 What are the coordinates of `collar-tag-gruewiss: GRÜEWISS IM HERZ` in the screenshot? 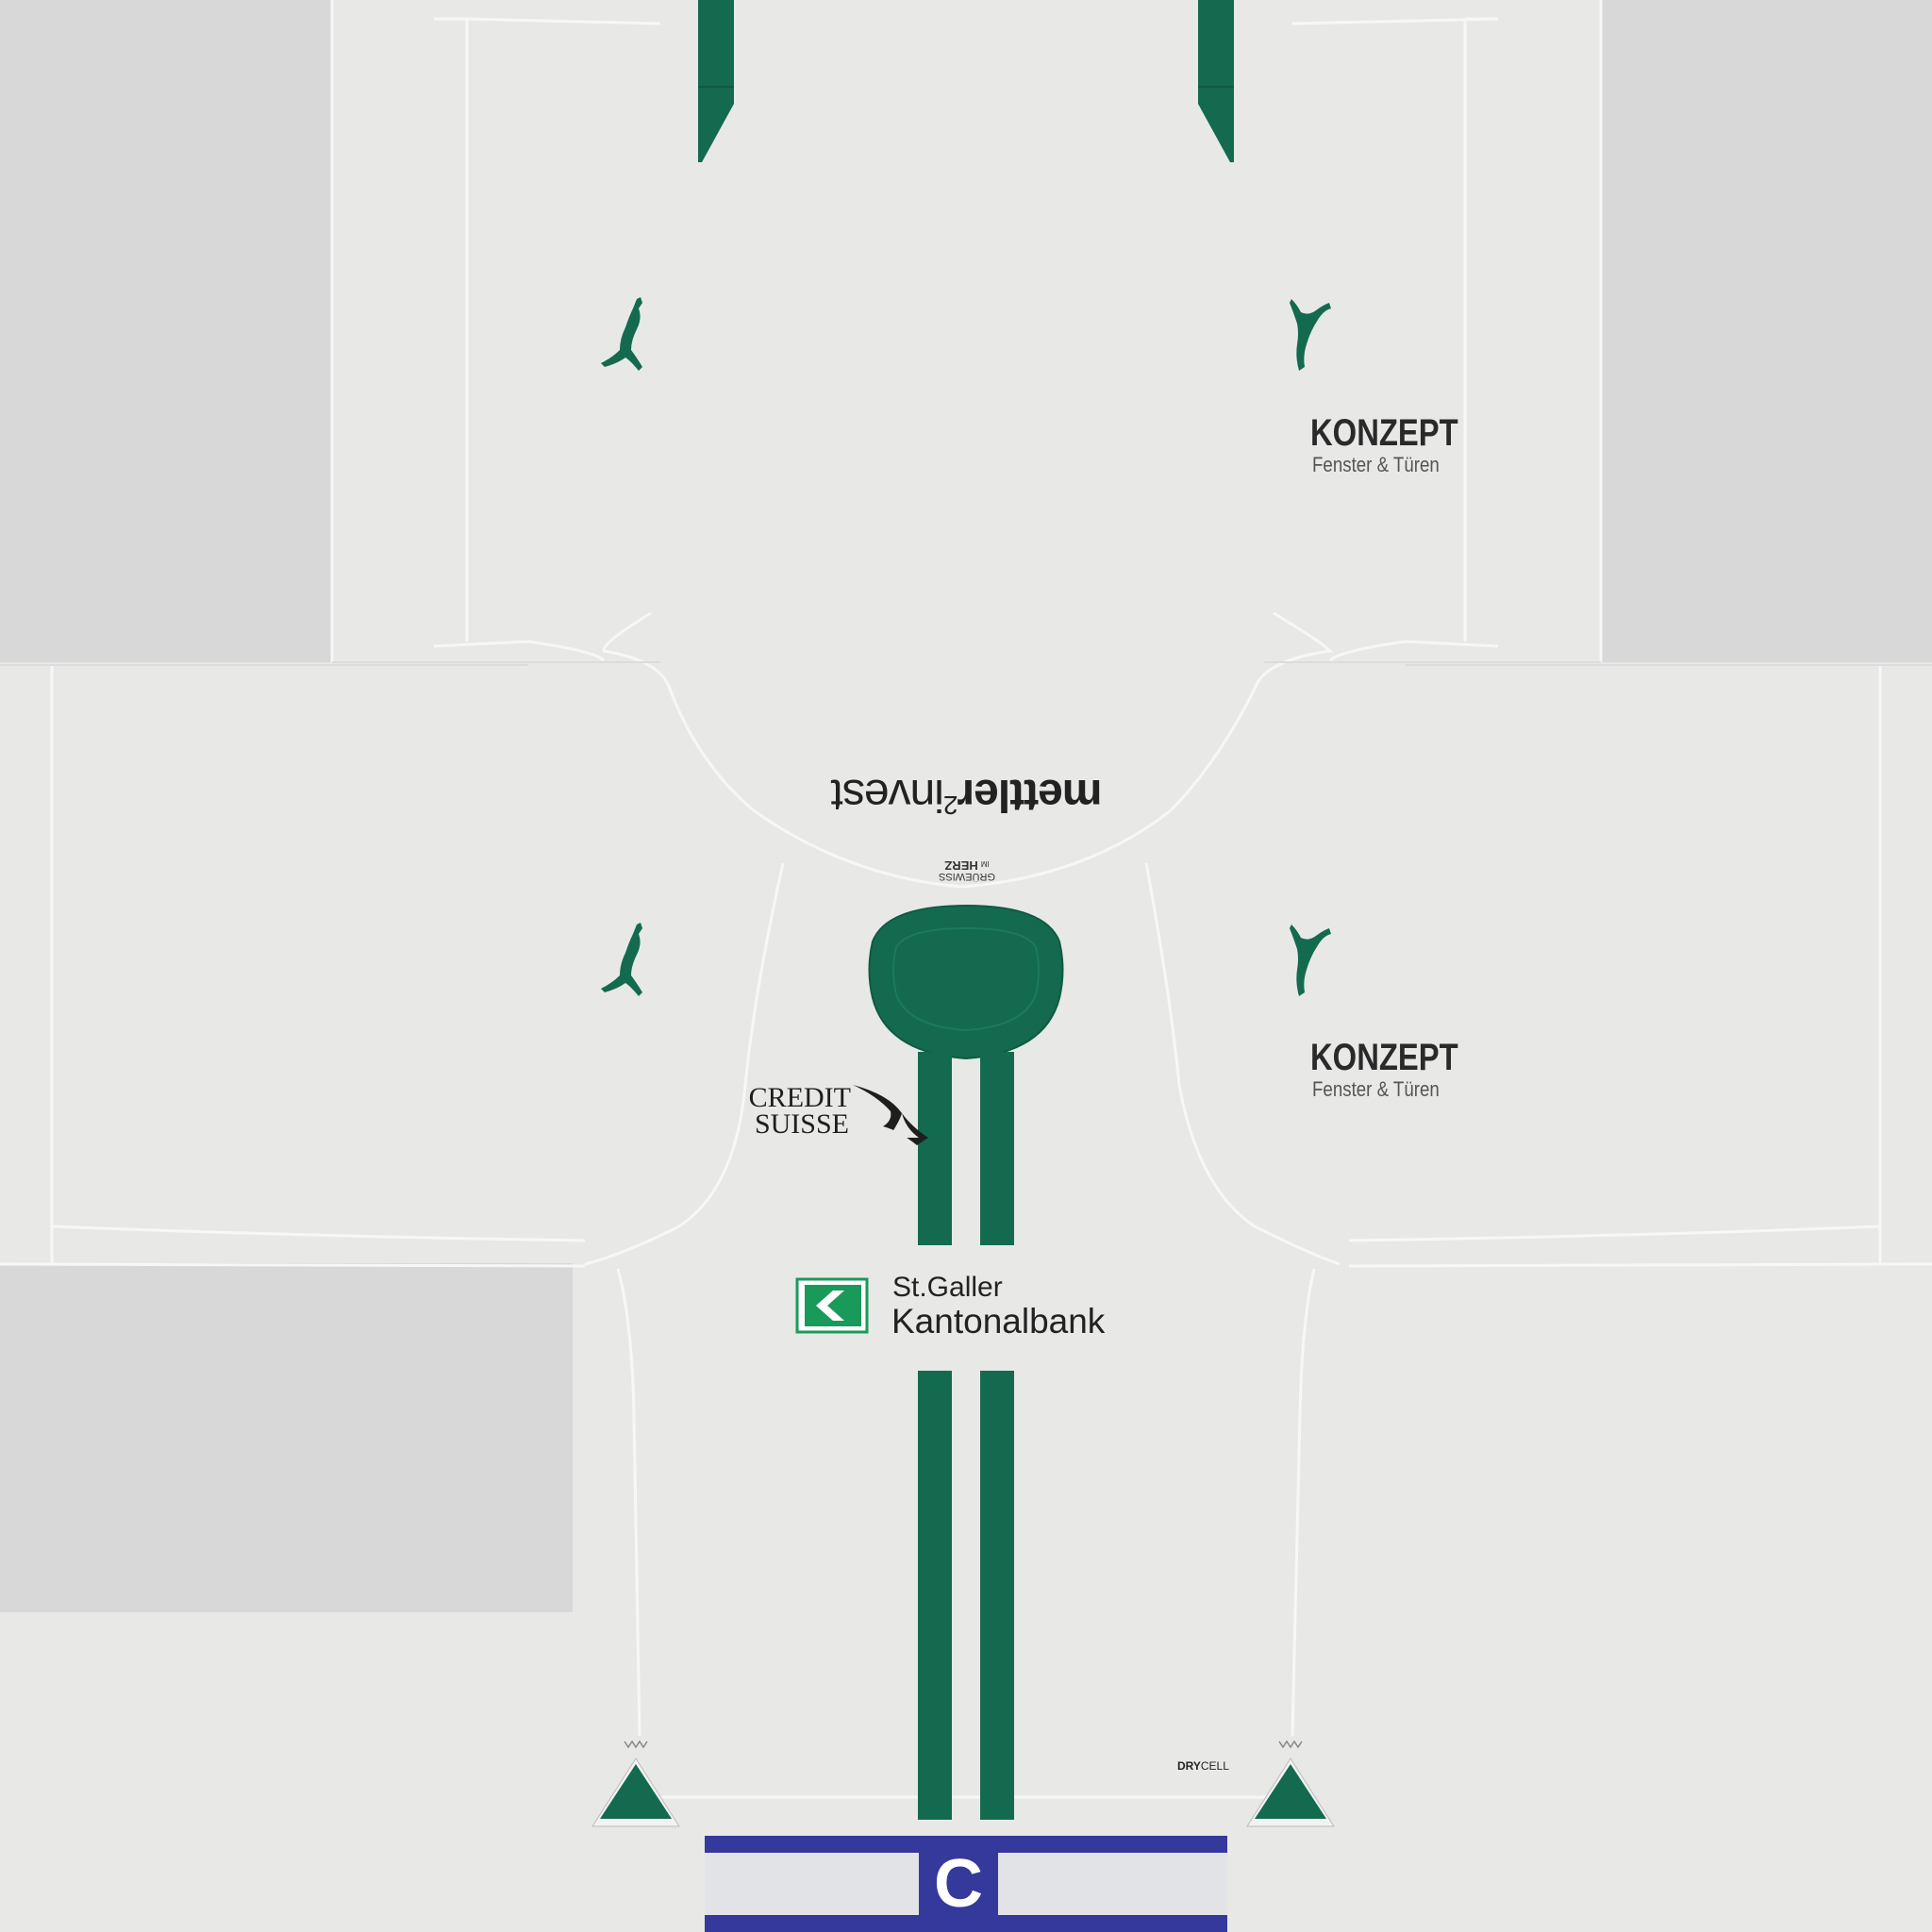 It's located at (967, 870).